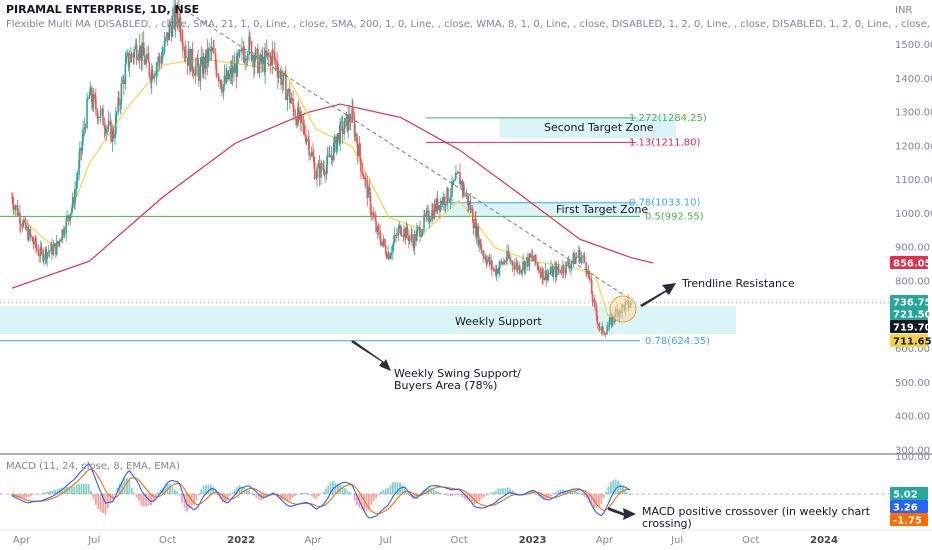 Image resolution: width=932 pixels, height=550 pixels. I want to click on price-tick-label: 1200.00, so click(913, 146).